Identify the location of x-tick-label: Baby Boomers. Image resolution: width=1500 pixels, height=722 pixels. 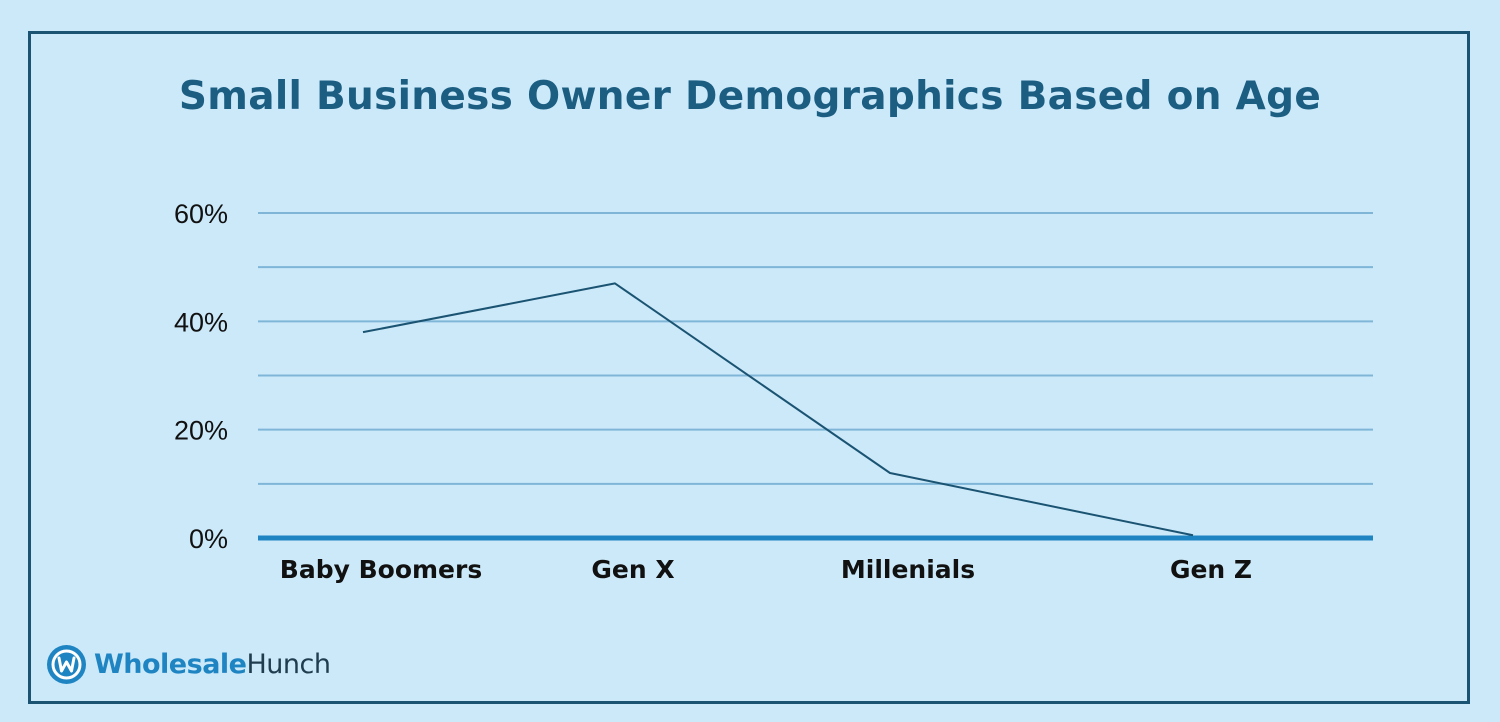
(381, 569).